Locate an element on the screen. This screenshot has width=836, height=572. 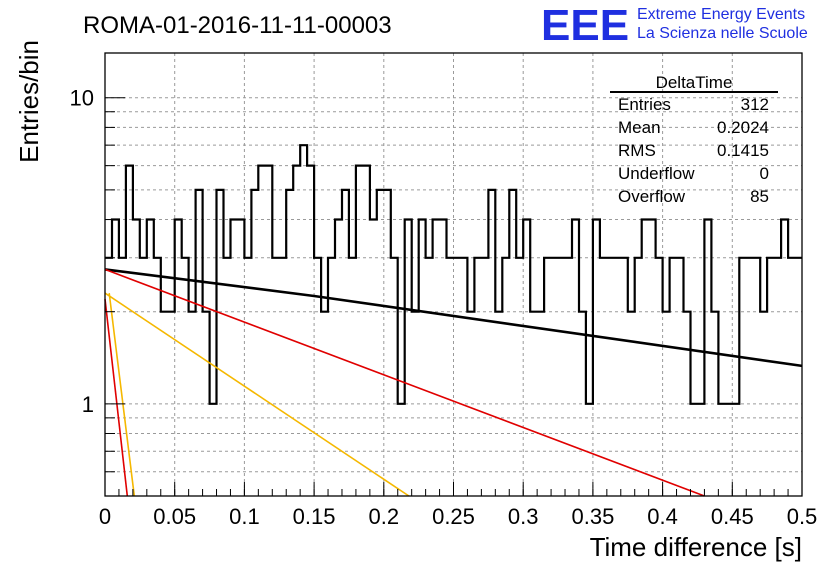
stats-title: DeltaTime is located at coordinates (694, 82).